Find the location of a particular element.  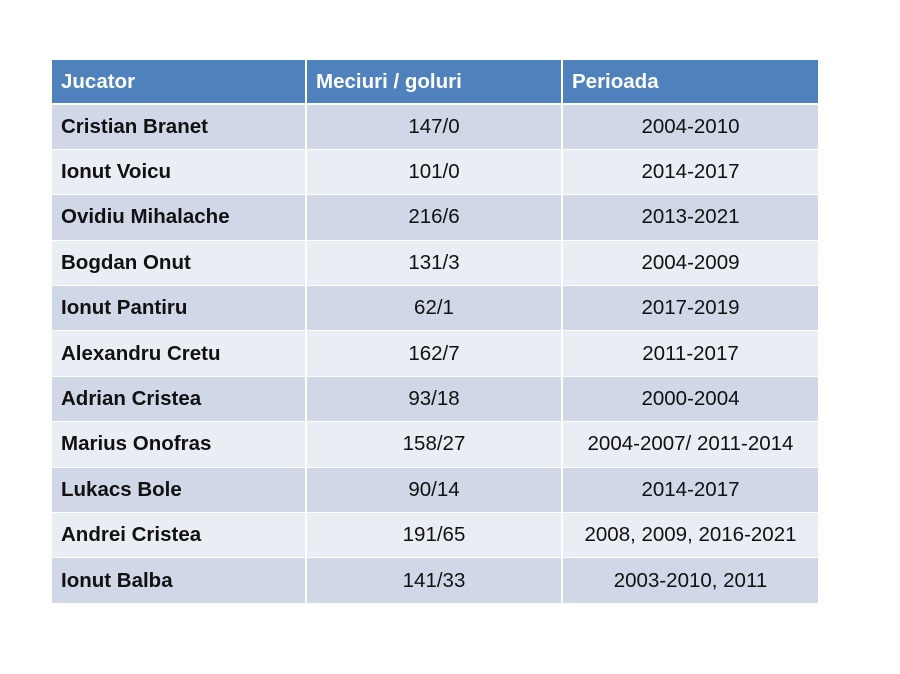

player-stats: 147/0 is located at coordinates (434, 127).